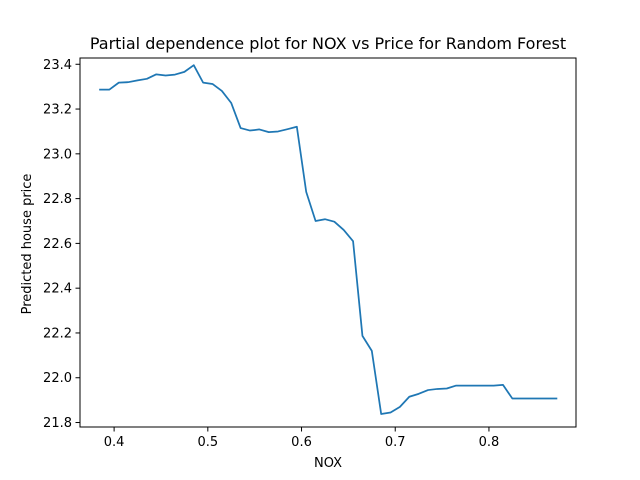 This screenshot has width=640, height=480. I want to click on x-tick-label: 0.7, so click(395, 442).